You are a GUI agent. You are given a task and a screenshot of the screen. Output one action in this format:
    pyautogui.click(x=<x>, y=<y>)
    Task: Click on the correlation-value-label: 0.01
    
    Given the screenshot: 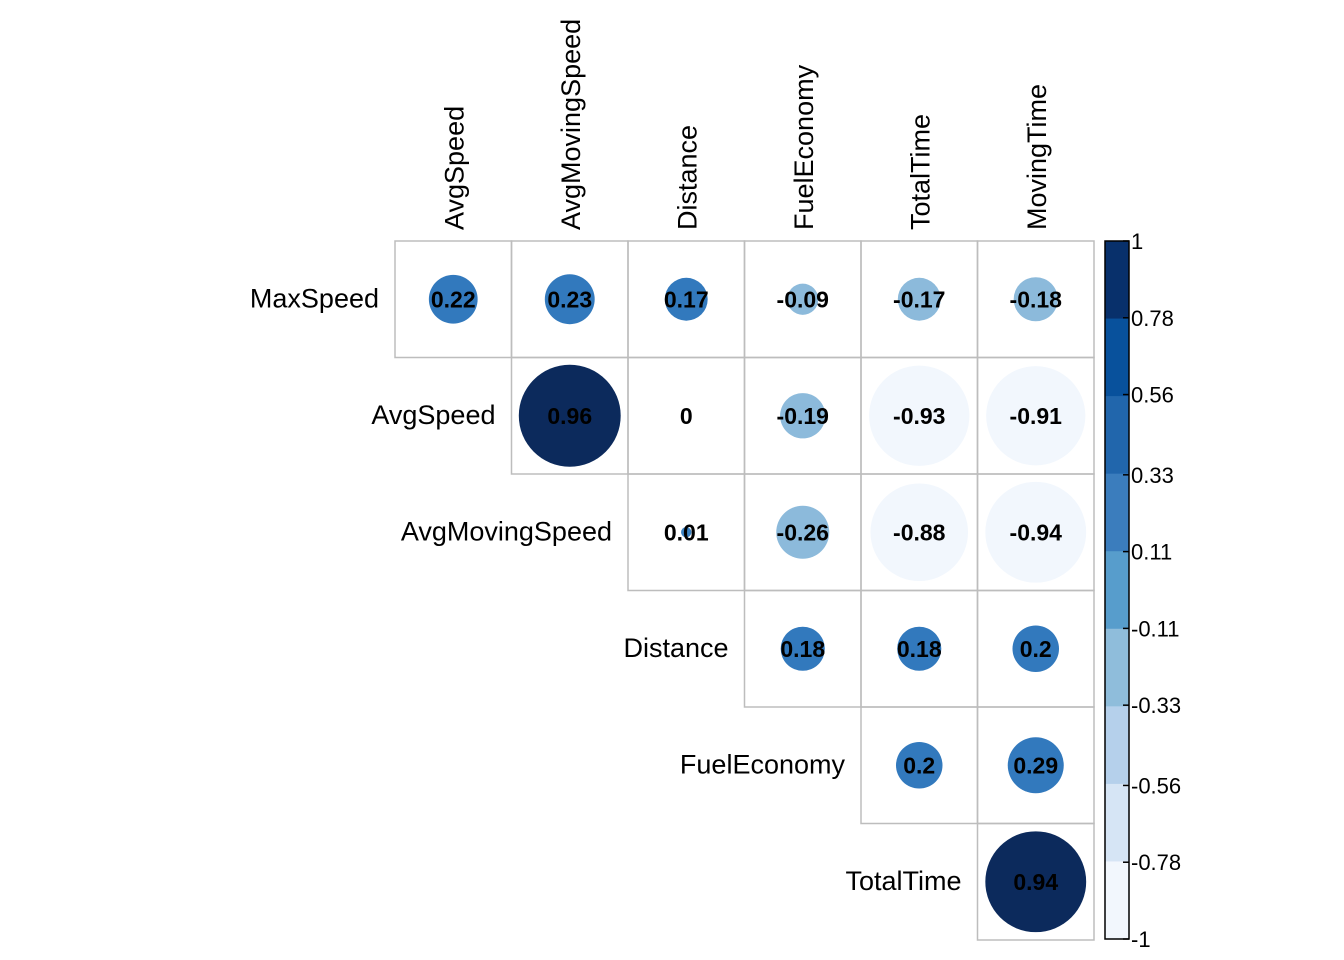 What is the action you would take?
    pyautogui.click(x=686, y=532)
    